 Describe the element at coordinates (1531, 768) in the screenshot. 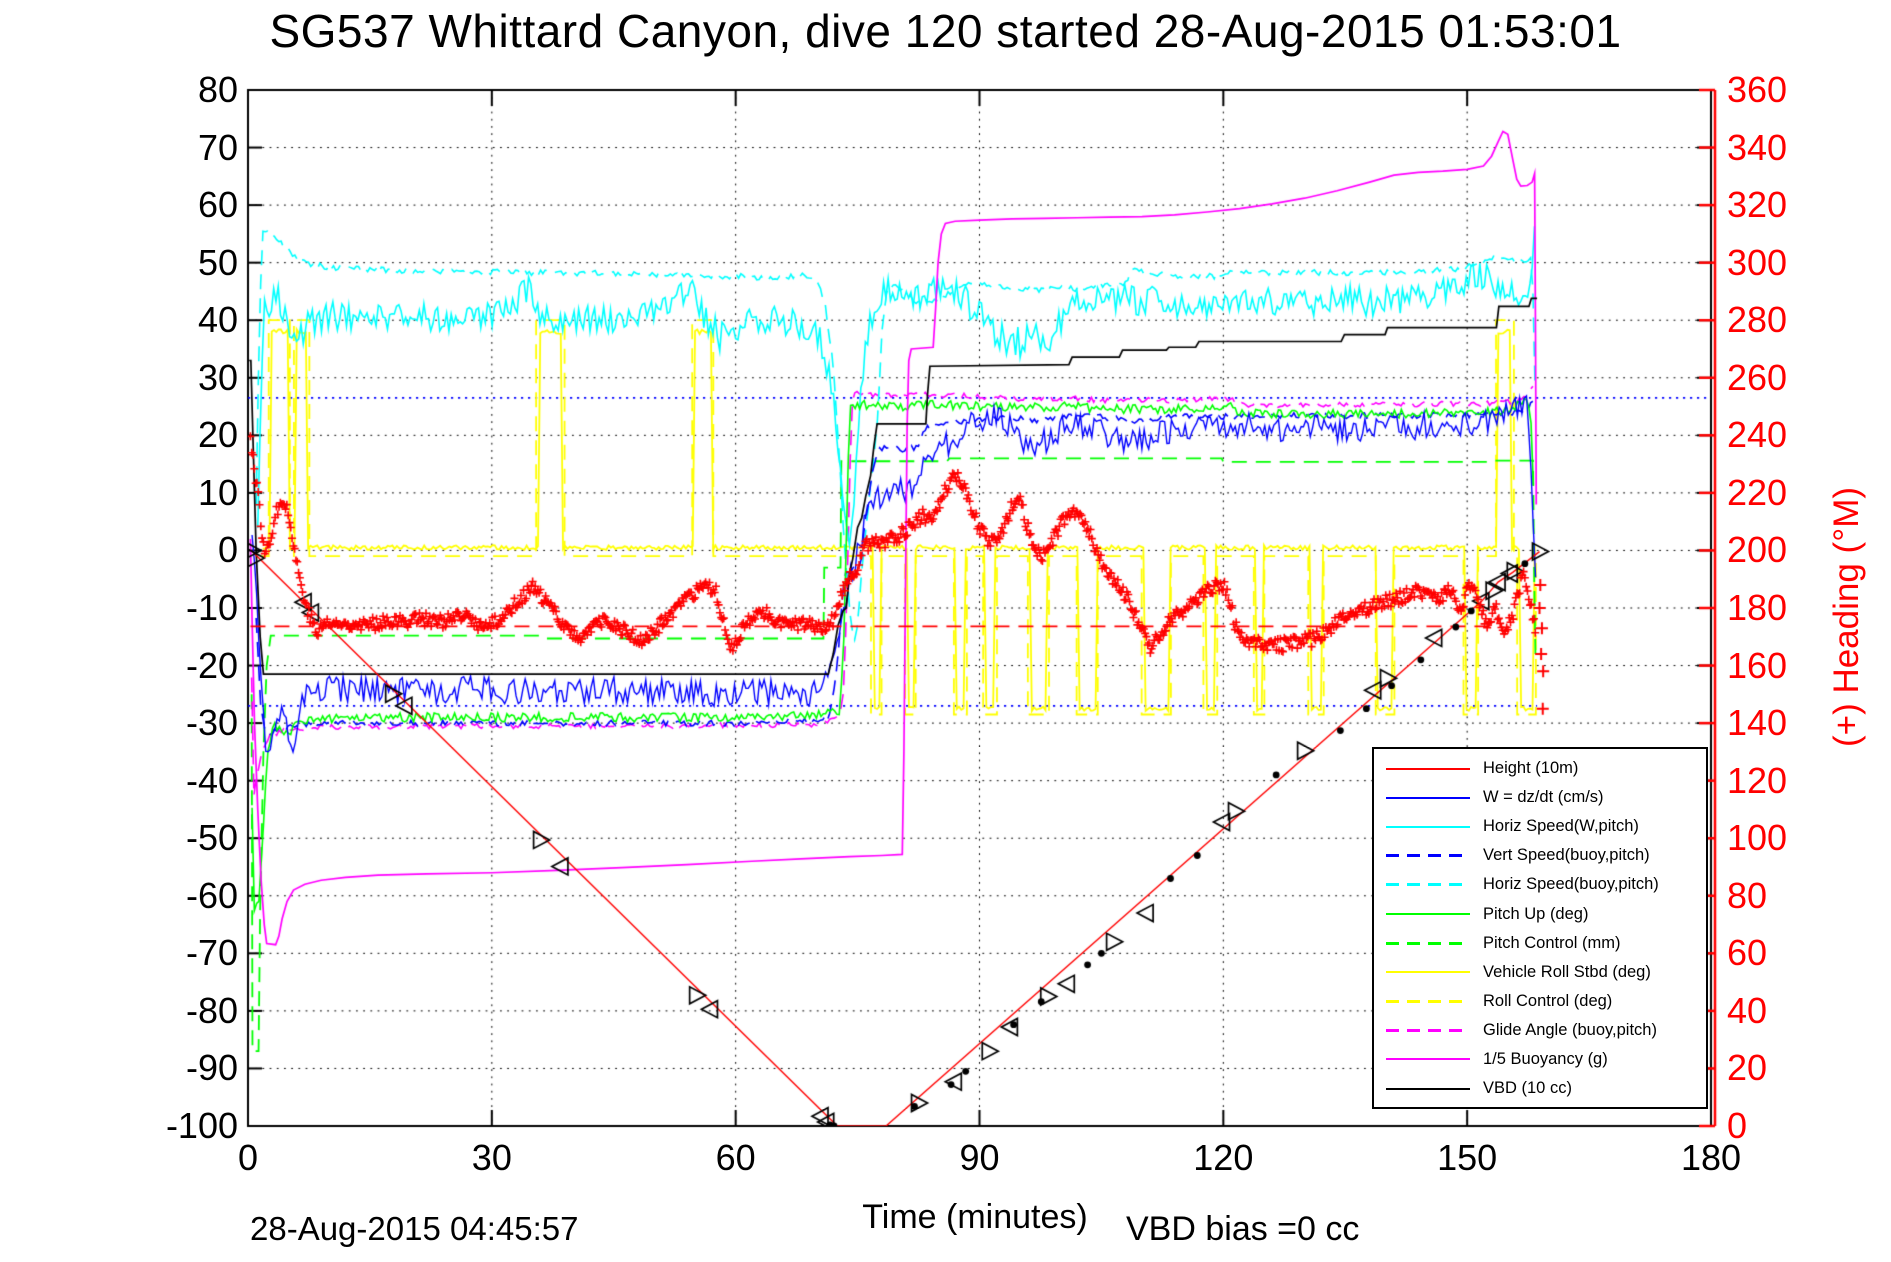

I see `legend-item-label: Height (10m)` at that location.